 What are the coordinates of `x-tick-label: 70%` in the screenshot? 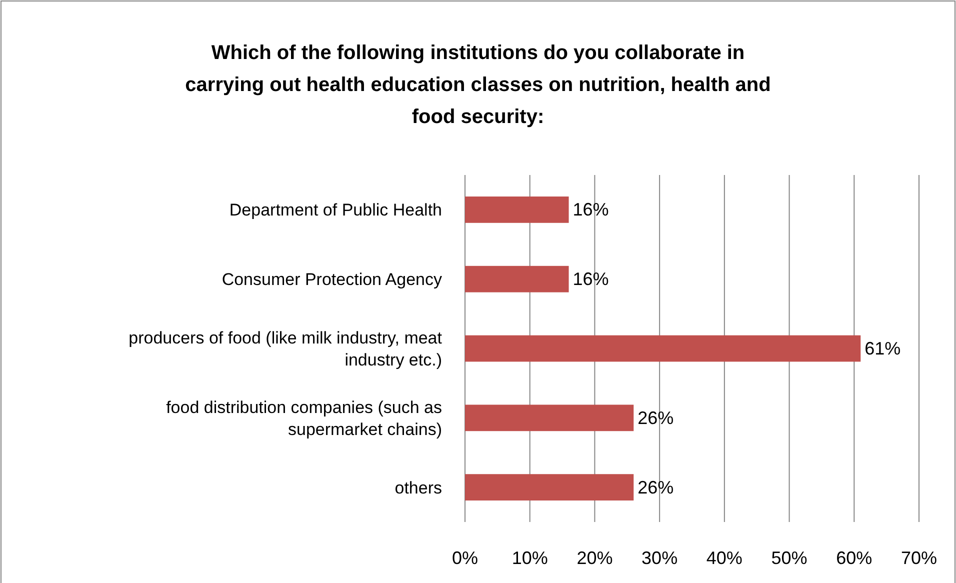 It's located at (919, 558).